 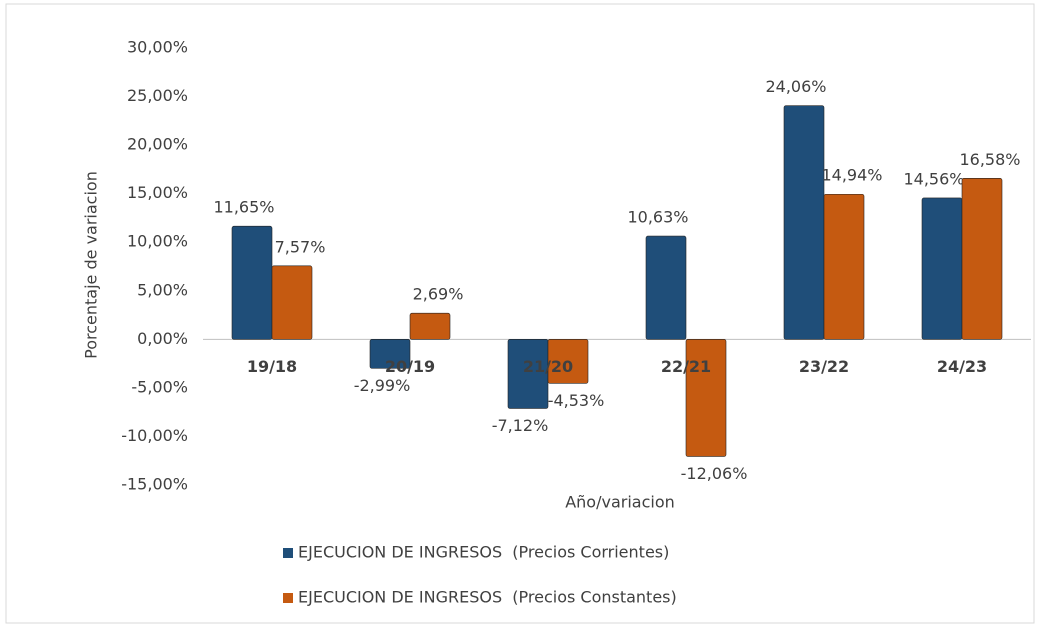 I want to click on data-label: 11,65%, so click(x=243, y=207).